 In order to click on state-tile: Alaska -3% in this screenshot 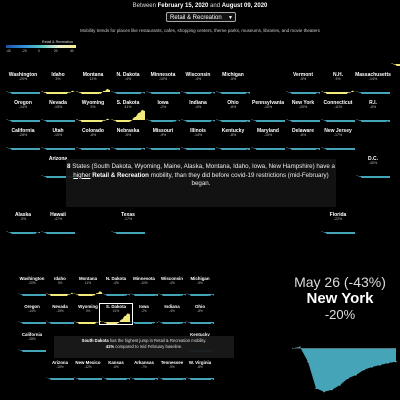, I will do `click(23, 223)`.